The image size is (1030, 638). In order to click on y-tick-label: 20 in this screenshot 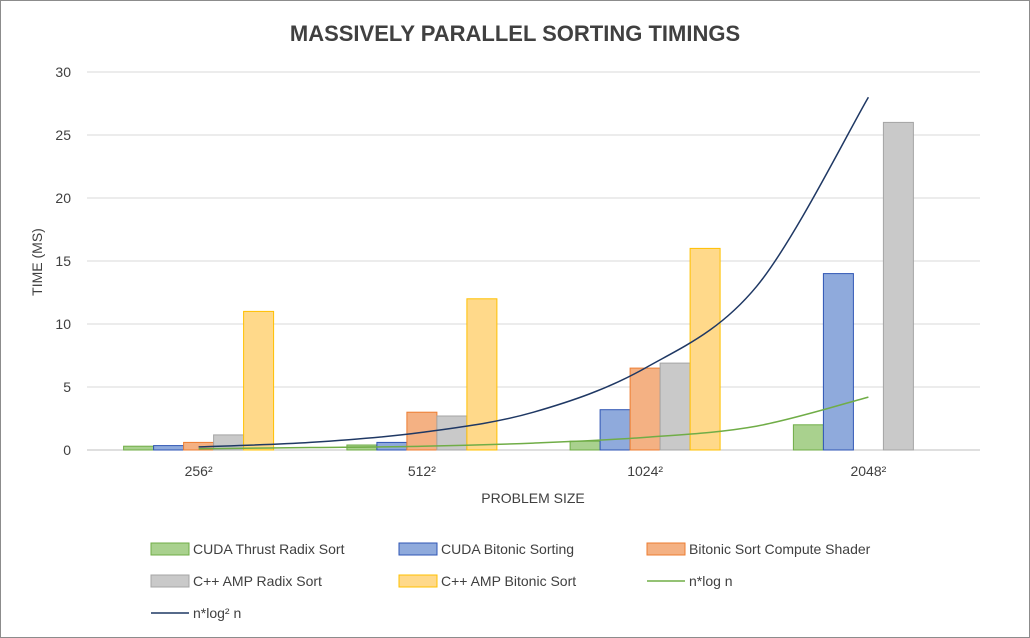, I will do `click(63, 198)`.